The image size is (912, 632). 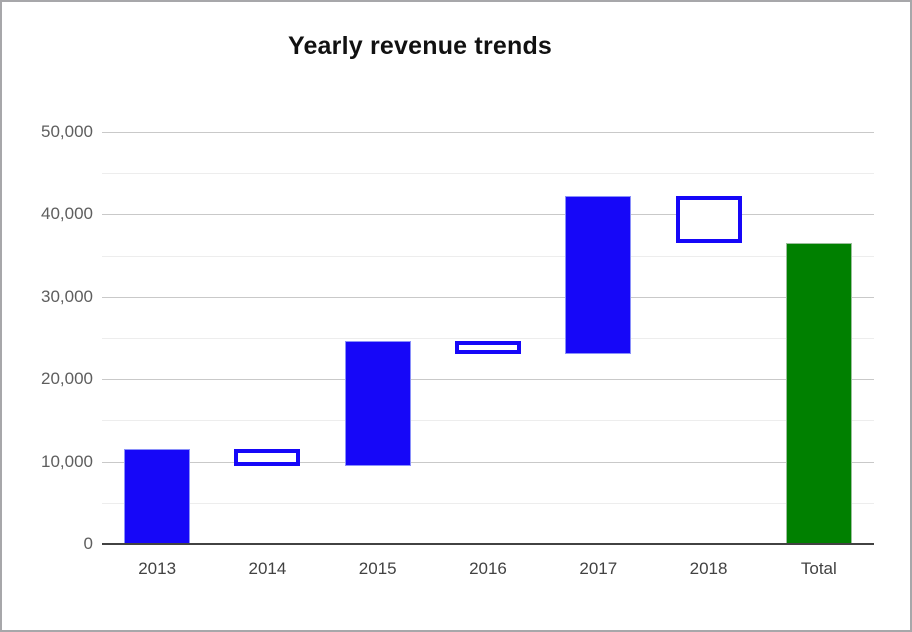 What do you see at coordinates (157, 496) in the screenshot?
I see `waterfall-bar-2013` at bounding box center [157, 496].